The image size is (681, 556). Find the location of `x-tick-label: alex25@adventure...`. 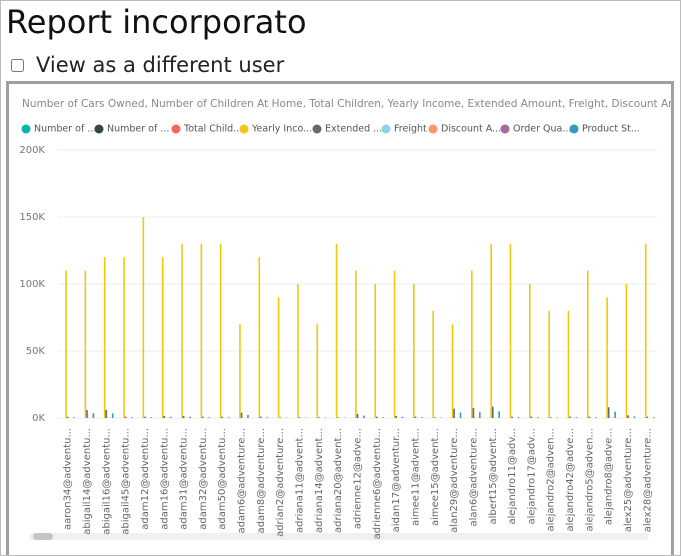

x-tick-label: alex25@adventure... is located at coordinates (628, 480).